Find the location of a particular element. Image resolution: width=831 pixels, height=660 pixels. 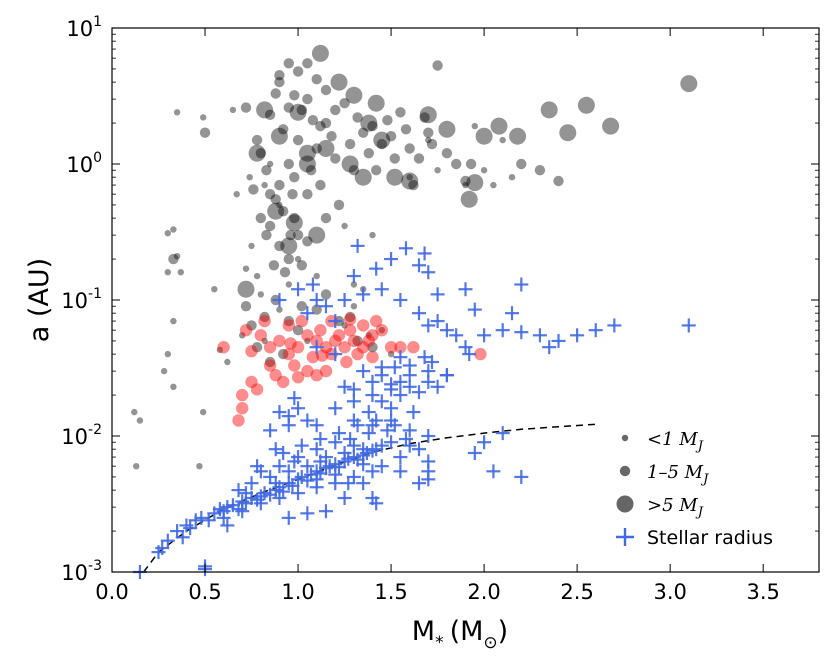

y-tick-exponent: 0 is located at coordinates (97, 158).